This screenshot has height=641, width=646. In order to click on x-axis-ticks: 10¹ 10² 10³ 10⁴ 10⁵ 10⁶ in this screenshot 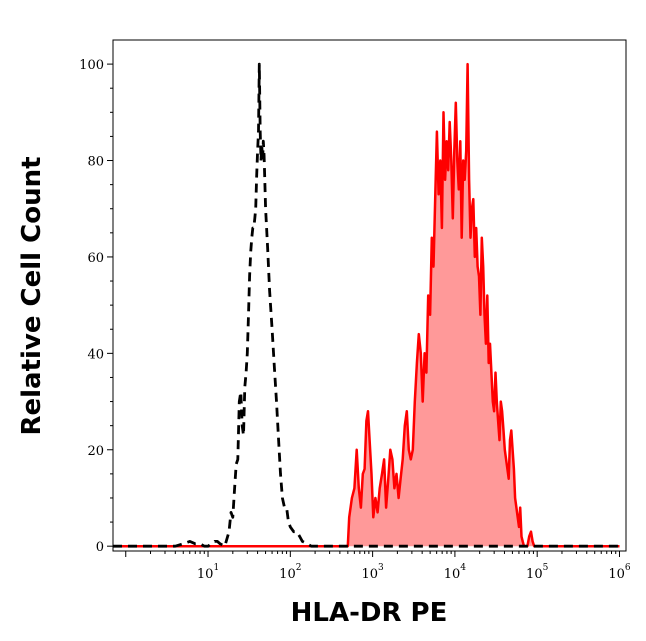, I will do `click(378, 566)`.